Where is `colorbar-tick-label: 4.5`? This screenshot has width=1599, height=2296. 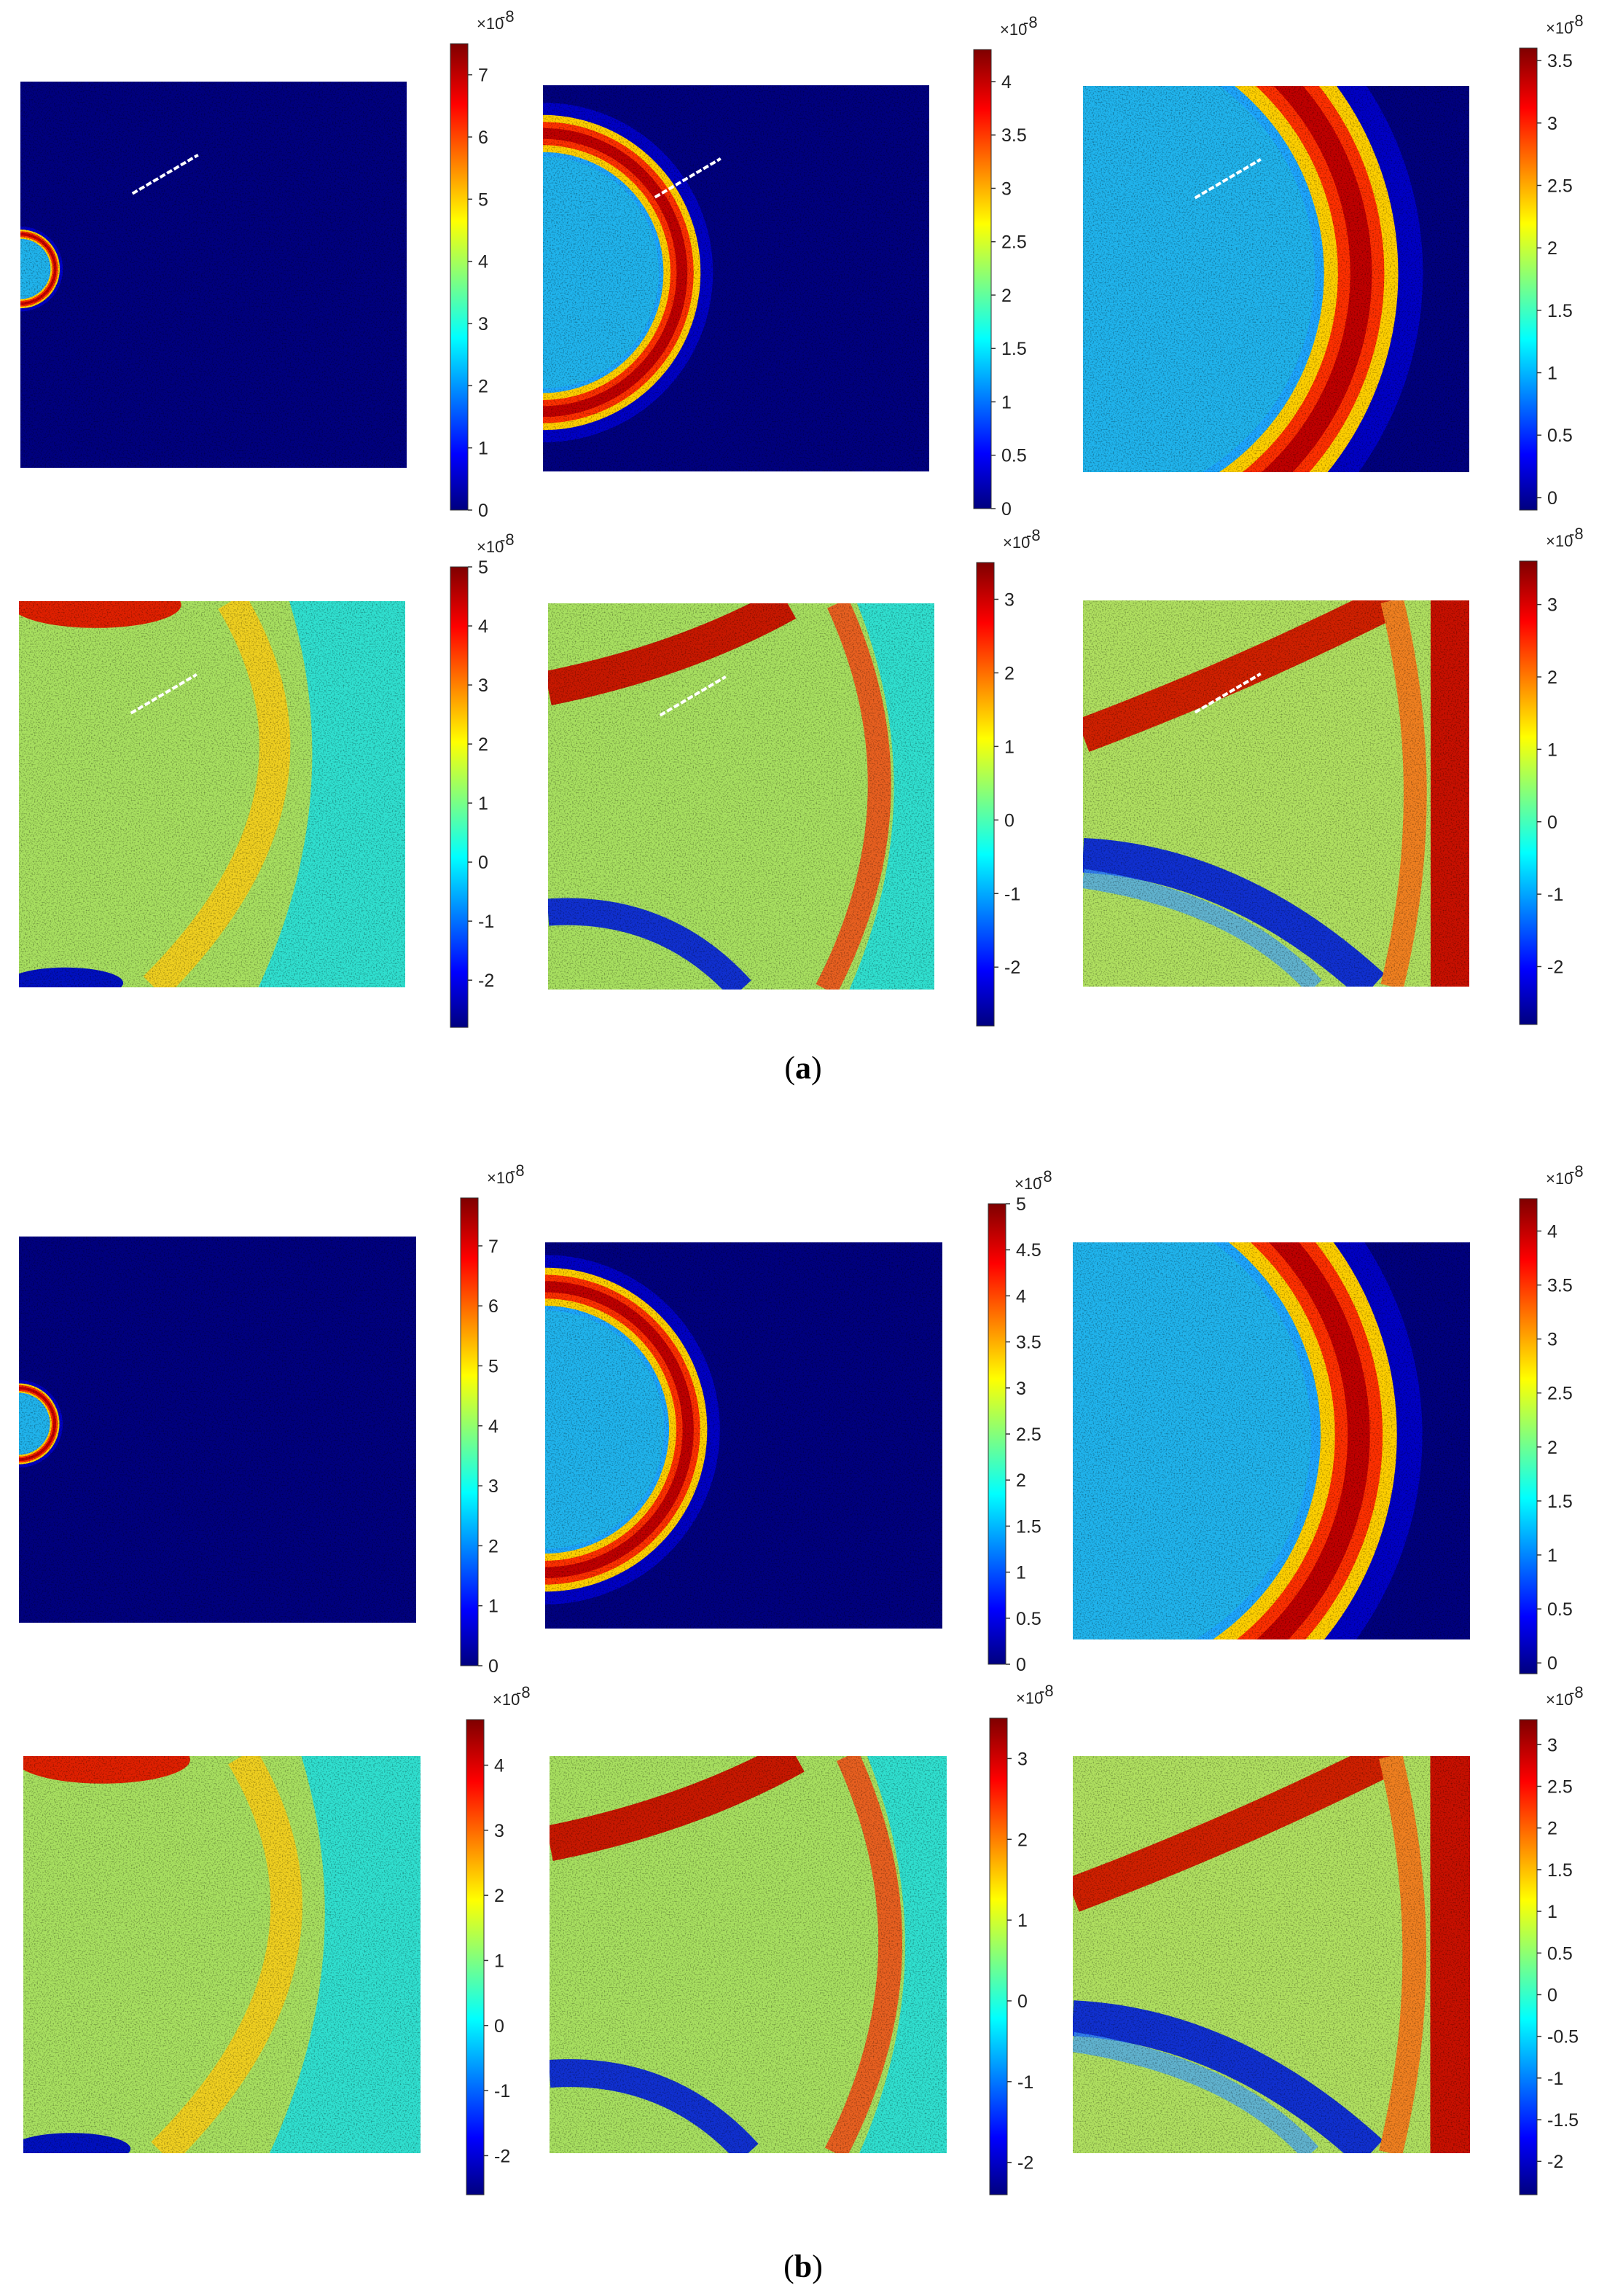
colorbar-tick-label: 4.5 is located at coordinates (1028, 1250).